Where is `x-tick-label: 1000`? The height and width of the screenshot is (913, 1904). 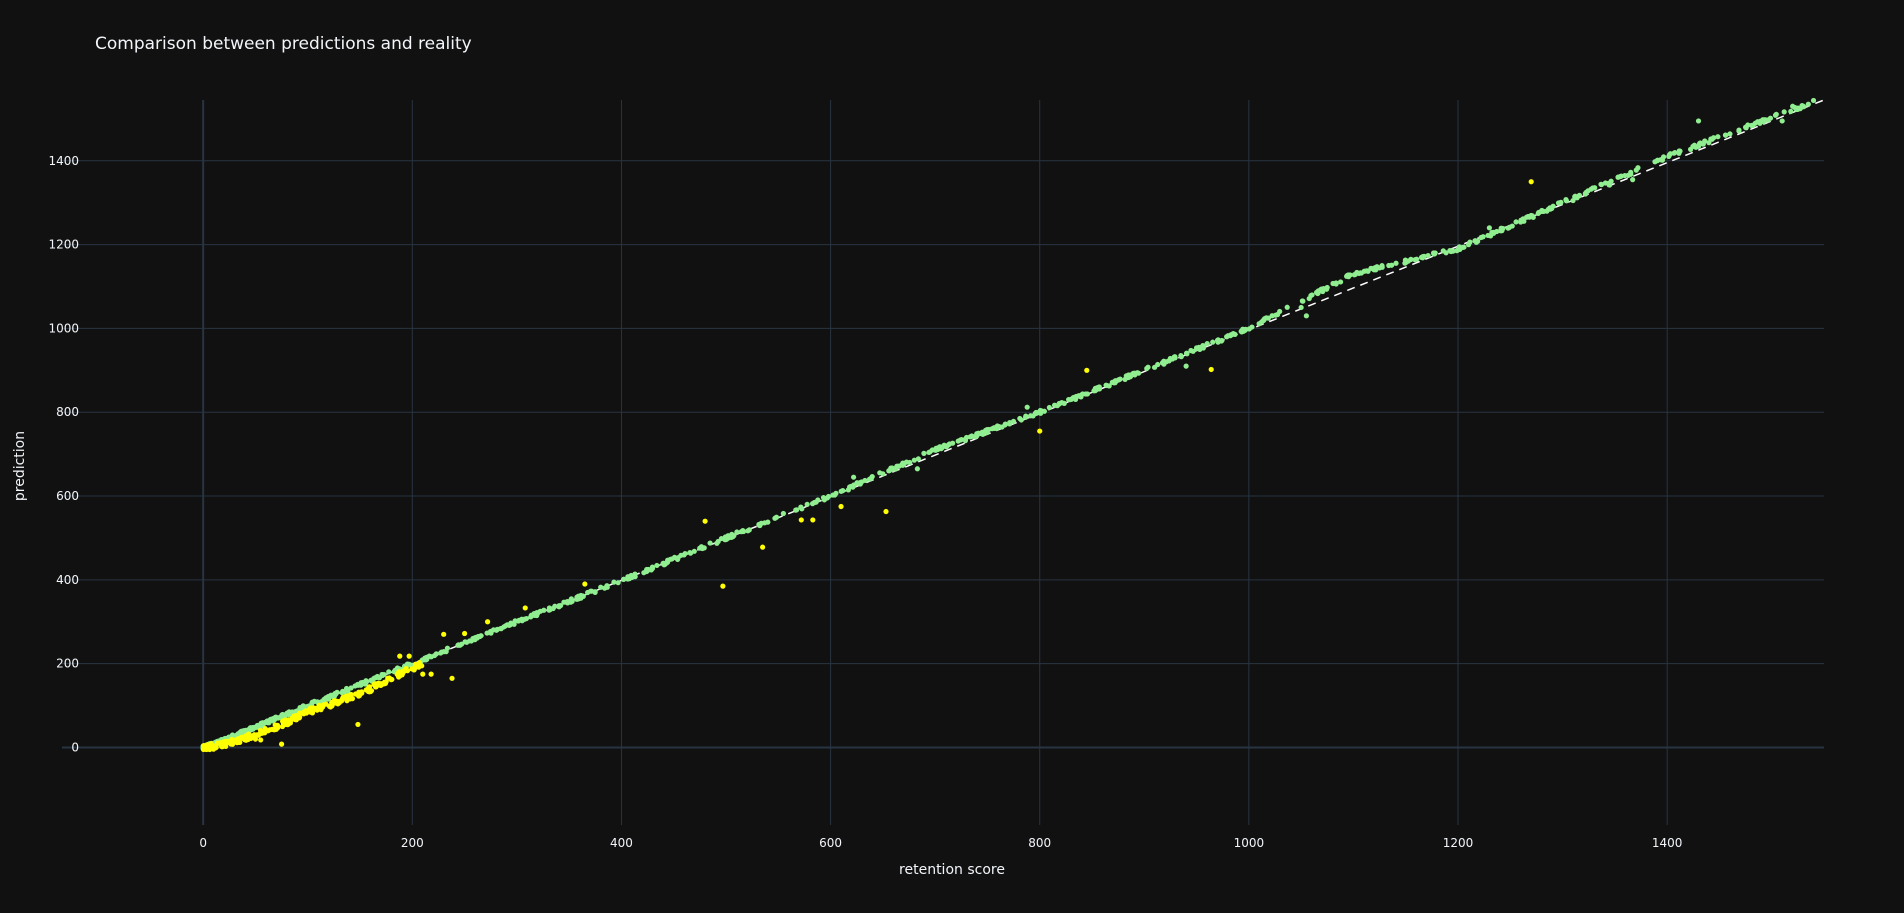
x-tick-label: 1000 is located at coordinates (1249, 843).